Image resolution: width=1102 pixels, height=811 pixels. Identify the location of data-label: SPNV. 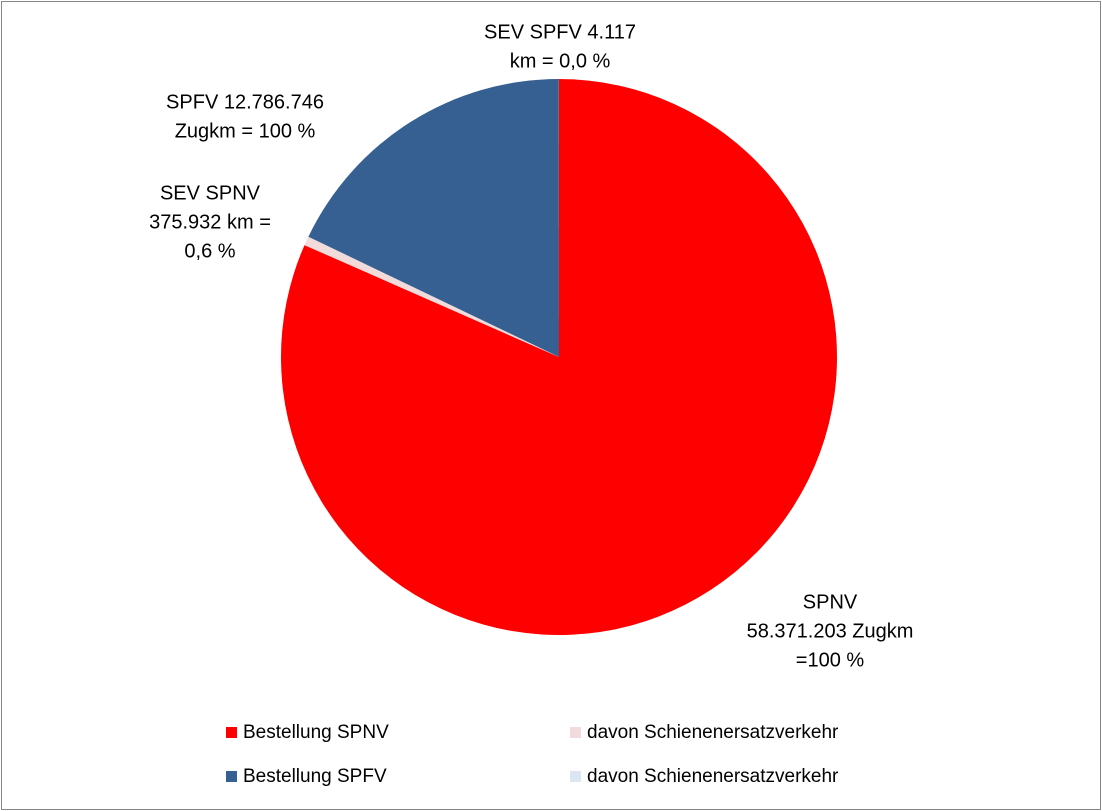
(830, 602).